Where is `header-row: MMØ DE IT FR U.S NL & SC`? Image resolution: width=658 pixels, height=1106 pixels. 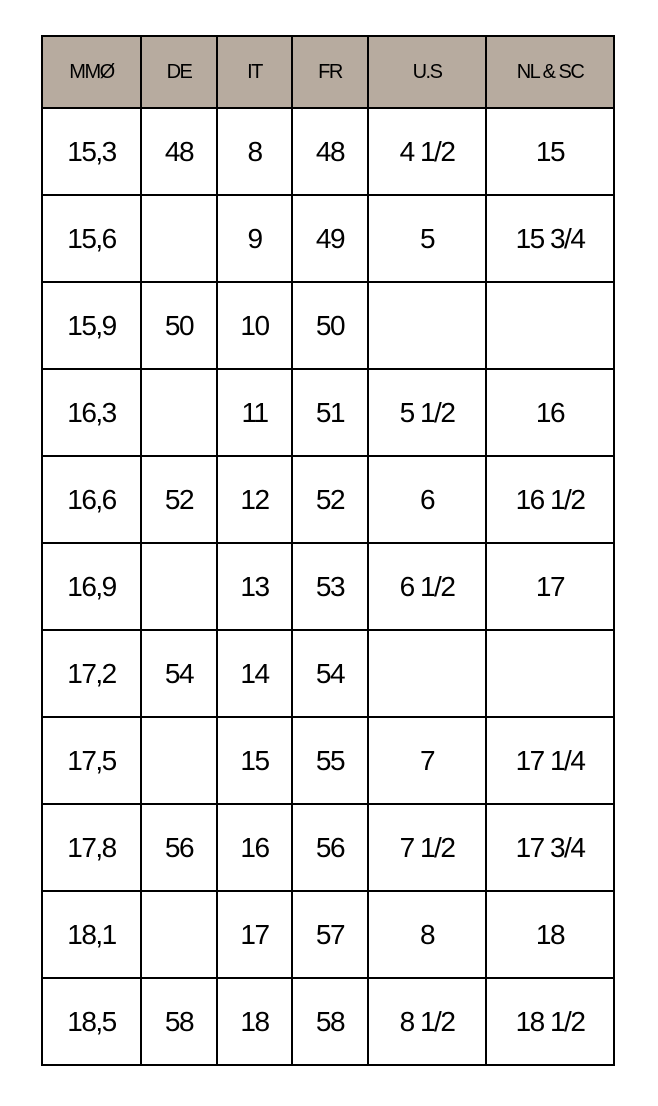
header-row: MMØ DE IT FR U.S NL & SC is located at coordinates (328, 72).